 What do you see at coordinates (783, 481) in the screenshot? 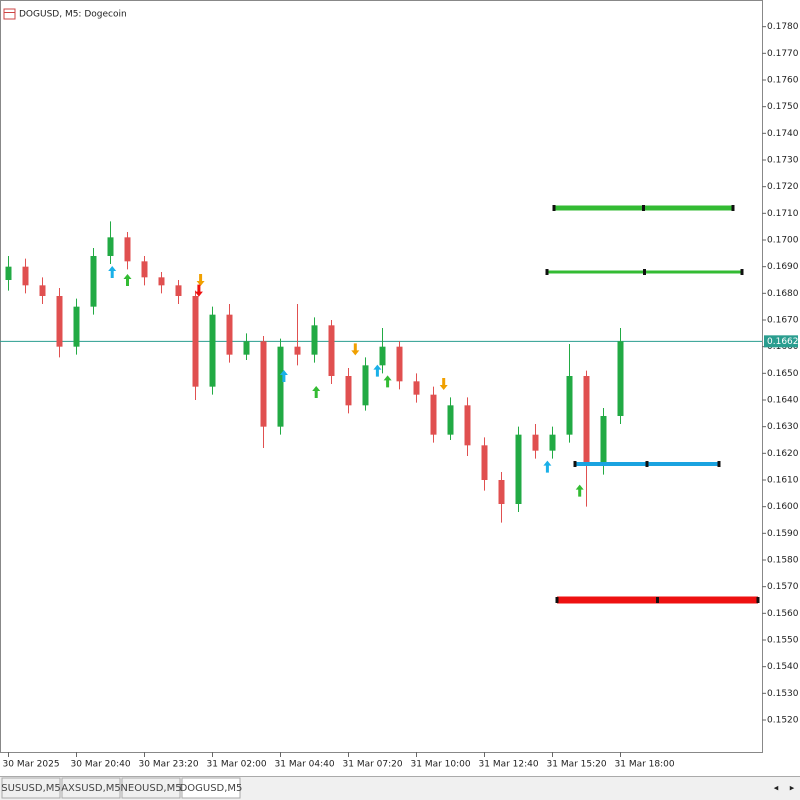
I see `y-tick-label: 0.1610` at bounding box center [783, 481].